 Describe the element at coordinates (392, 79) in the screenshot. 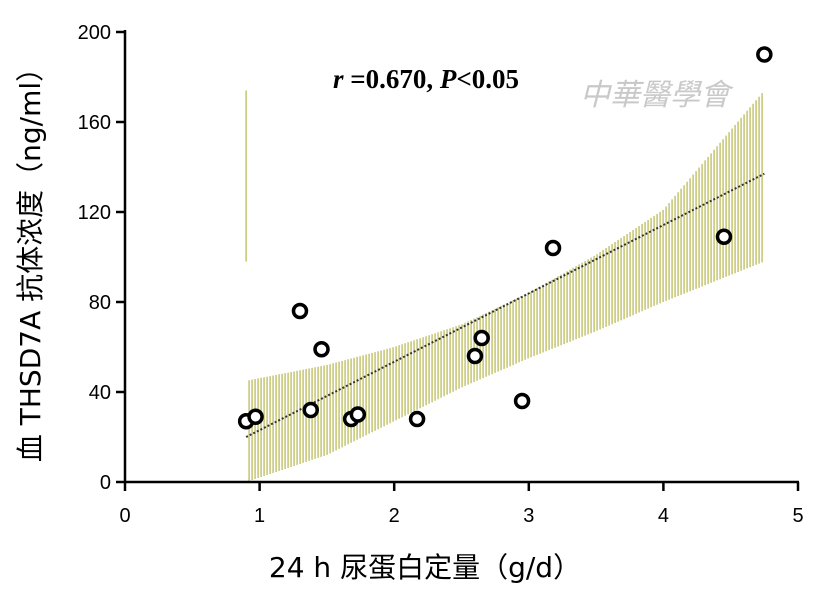

I see `annotation-value: =0.670,` at that location.